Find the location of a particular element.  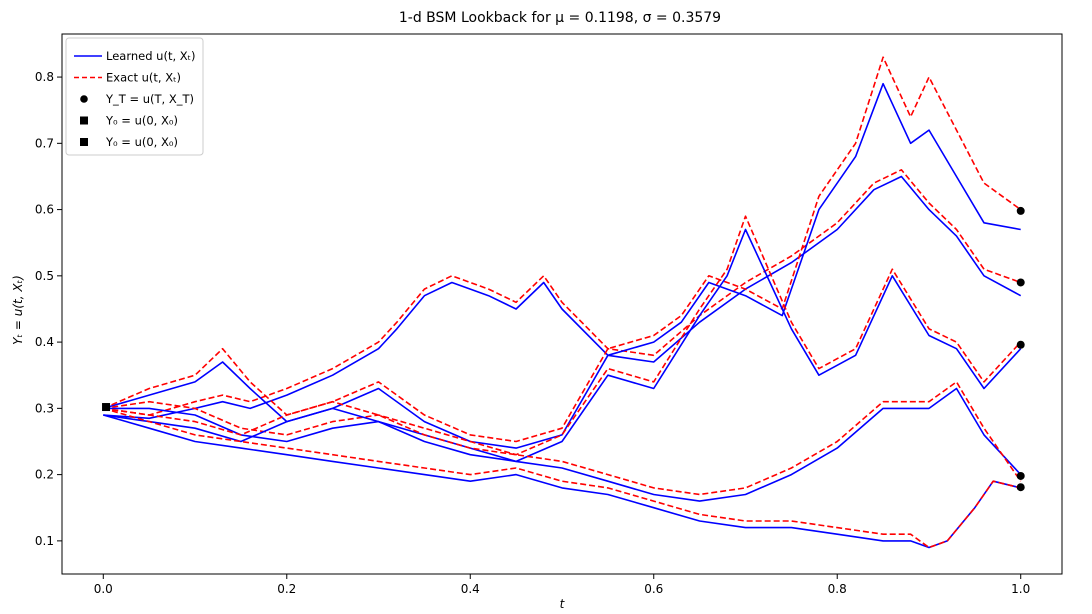

y-tick-label: 0.3 is located at coordinates (44, 408).